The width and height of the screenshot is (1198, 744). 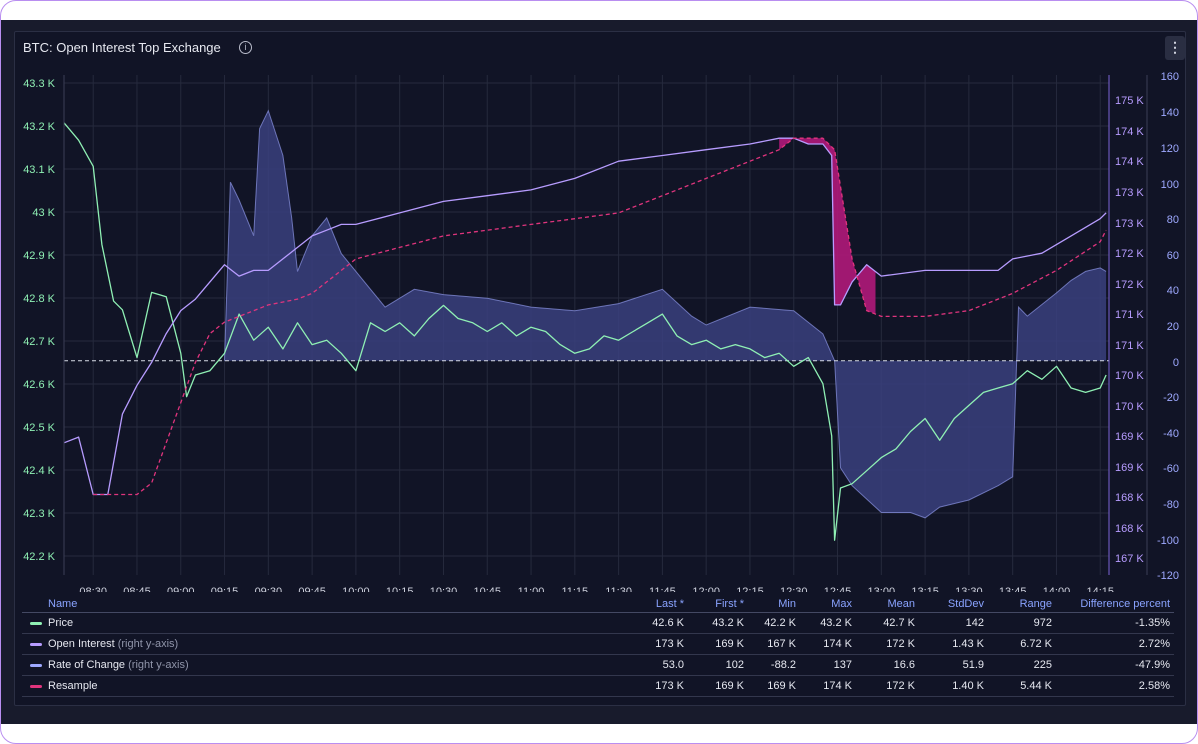 What do you see at coordinates (225, 589) in the screenshot?
I see `x-axis-tick-label: 09:15` at bounding box center [225, 589].